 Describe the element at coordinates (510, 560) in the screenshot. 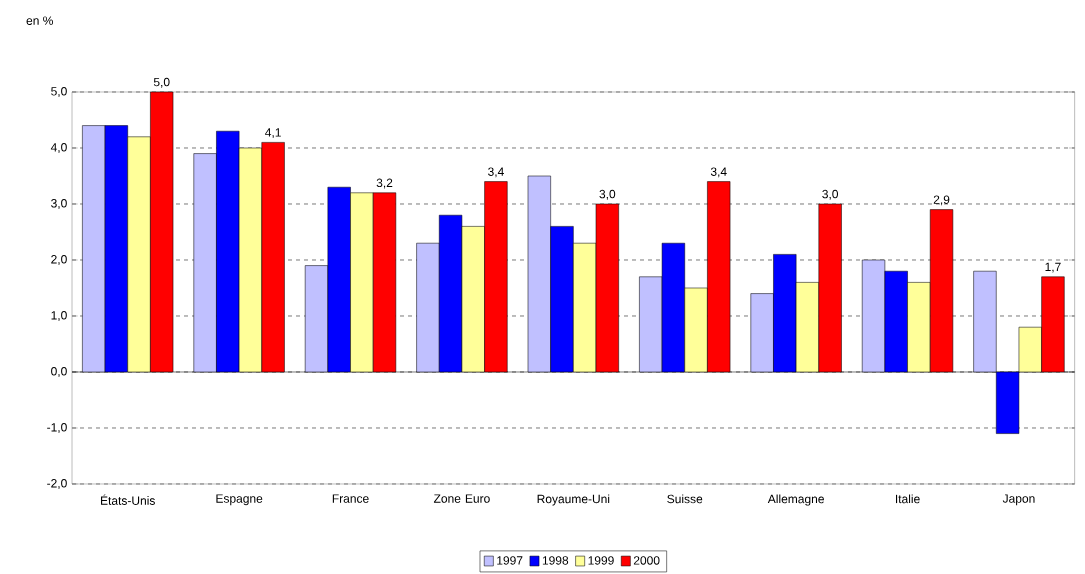

I see `legend-label: 1997` at that location.